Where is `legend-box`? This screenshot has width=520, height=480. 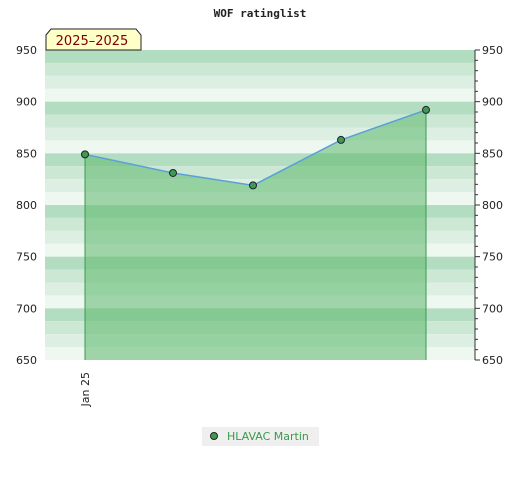 legend-box is located at coordinates (260, 436).